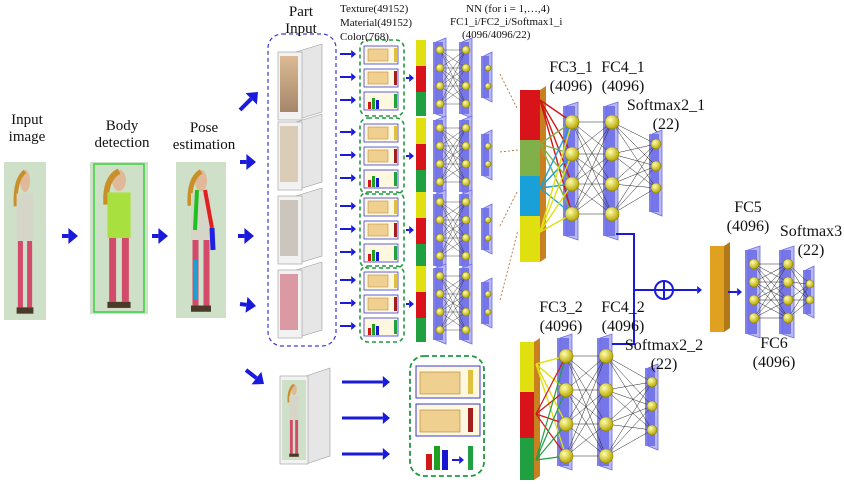 This screenshot has height=484, width=844. What do you see at coordinates (386, 454) in the screenshot?
I see `arrow-whole-to-feat-3-head` at bounding box center [386, 454].